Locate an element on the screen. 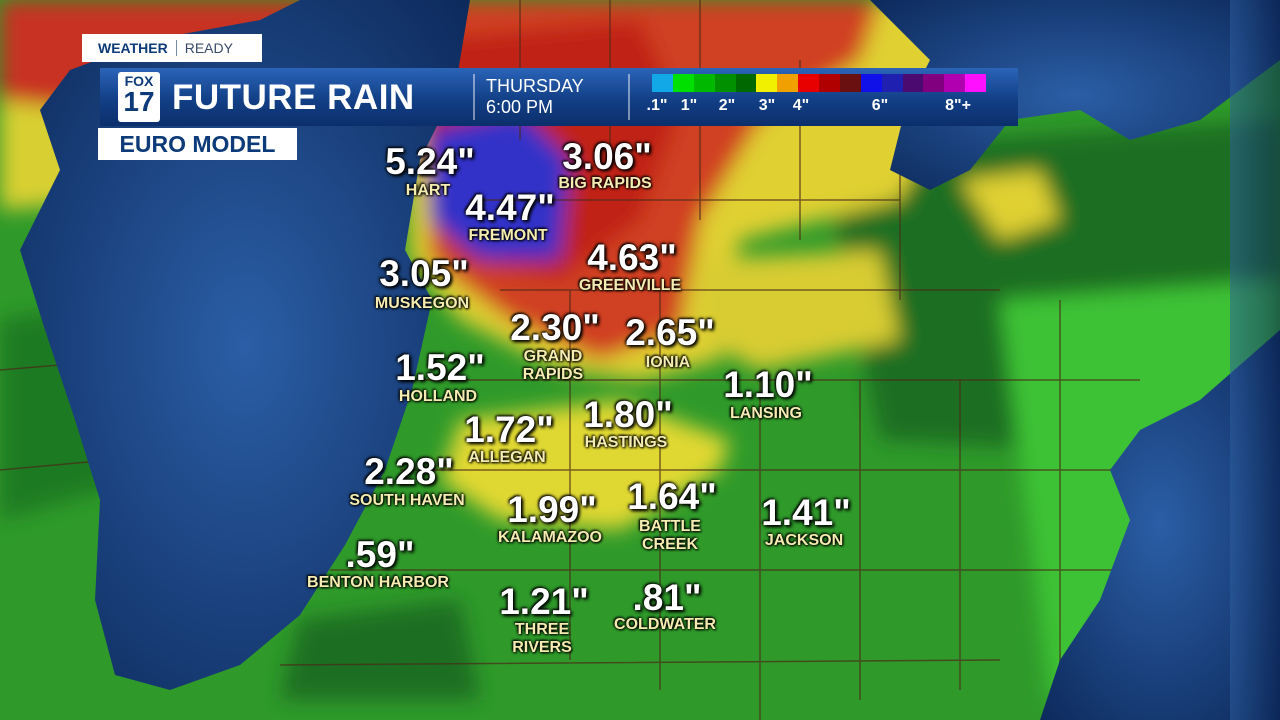  legend-label: 8"+ is located at coordinates (958, 105).